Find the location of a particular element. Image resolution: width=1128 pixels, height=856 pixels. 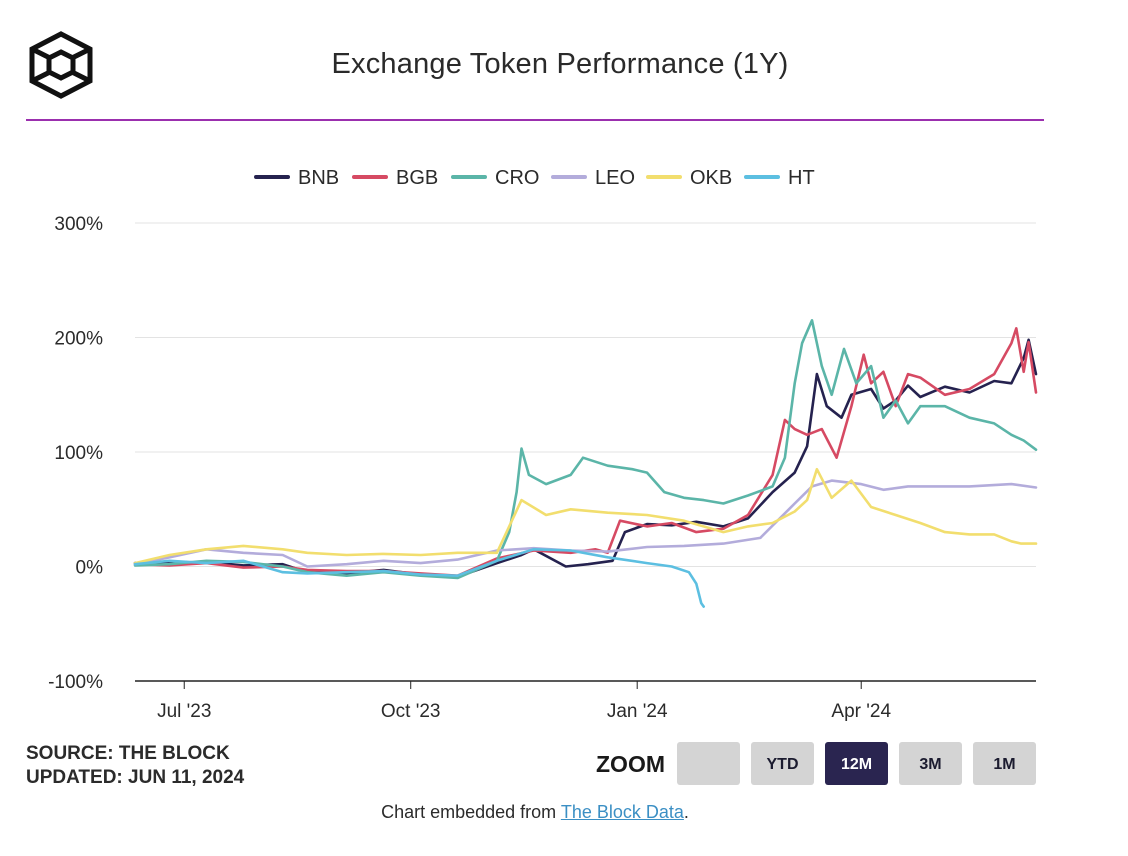

x-tick-label: Oct '23 is located at coordinates (411, 711).